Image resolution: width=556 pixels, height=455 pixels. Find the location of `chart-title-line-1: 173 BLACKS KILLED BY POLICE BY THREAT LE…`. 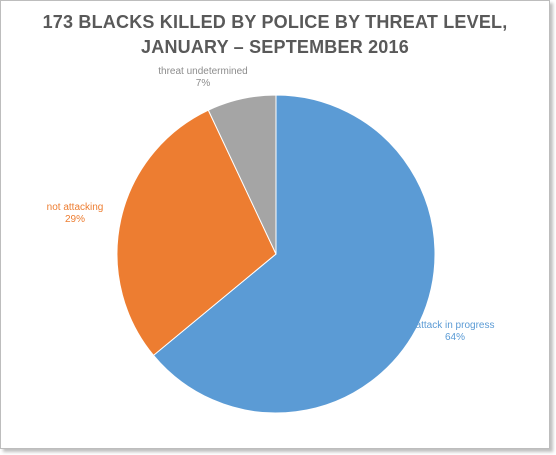

chart-title-line-1: 173 BLACKS KILLED BY POLICE BY THREAT LE… is located at coordinates (275, 22).